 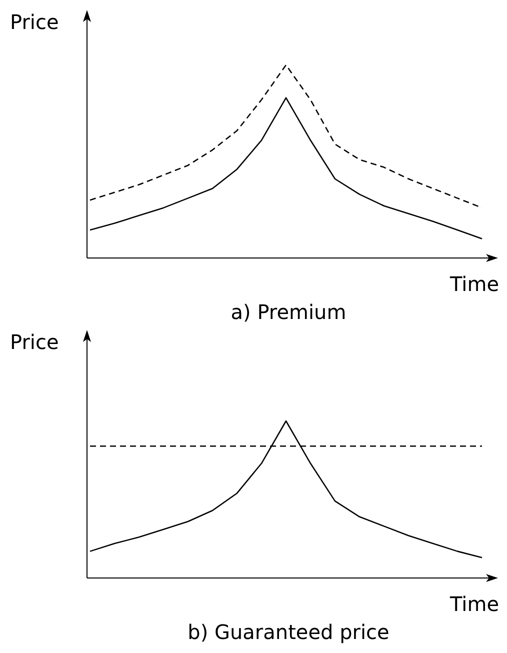 I want to click on text: a) Premium, so click(x=289, y=312).